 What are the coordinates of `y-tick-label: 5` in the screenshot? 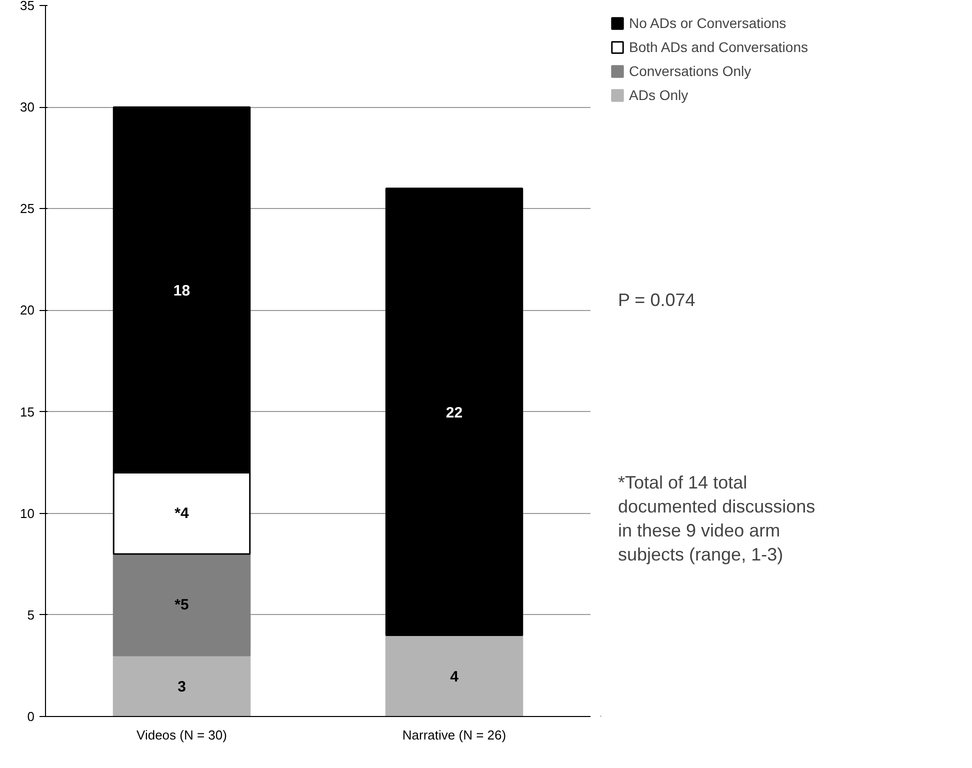 It's located at (31, 614).